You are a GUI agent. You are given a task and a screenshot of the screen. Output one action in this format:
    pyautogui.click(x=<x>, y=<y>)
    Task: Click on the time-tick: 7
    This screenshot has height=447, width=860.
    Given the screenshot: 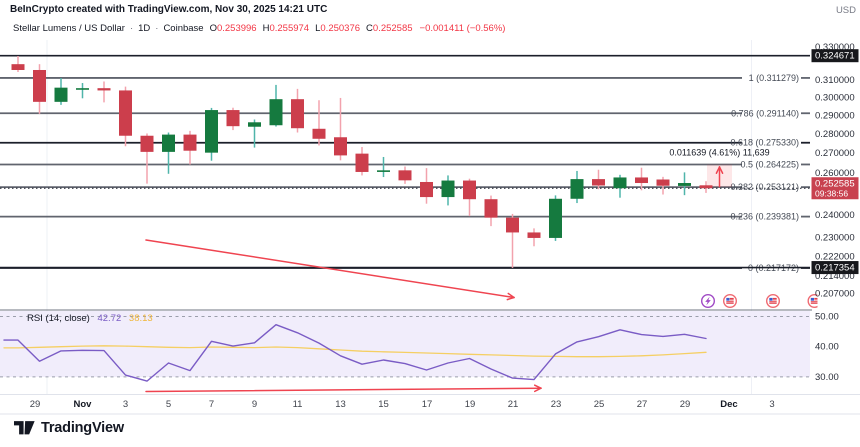 What is the action you would take?
    pyautogui.click(x=211, y=404)
    